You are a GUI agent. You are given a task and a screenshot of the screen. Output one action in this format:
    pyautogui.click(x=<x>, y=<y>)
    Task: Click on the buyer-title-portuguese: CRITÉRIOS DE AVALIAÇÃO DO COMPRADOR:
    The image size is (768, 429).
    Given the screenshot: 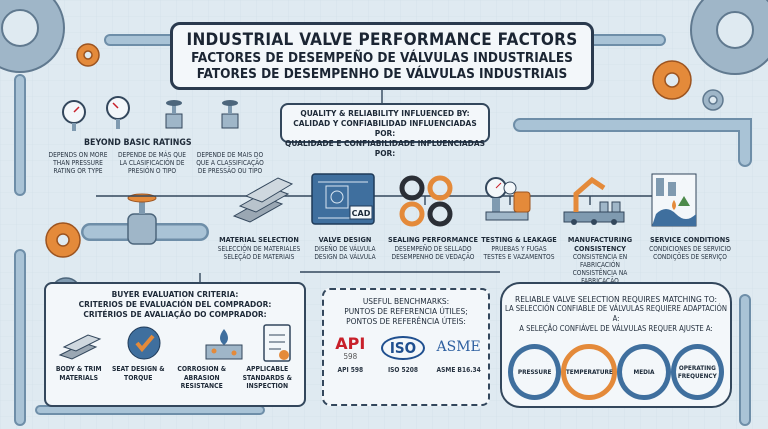 What is the action you would take?
    pyautogui.click(x=175, y=314)
    